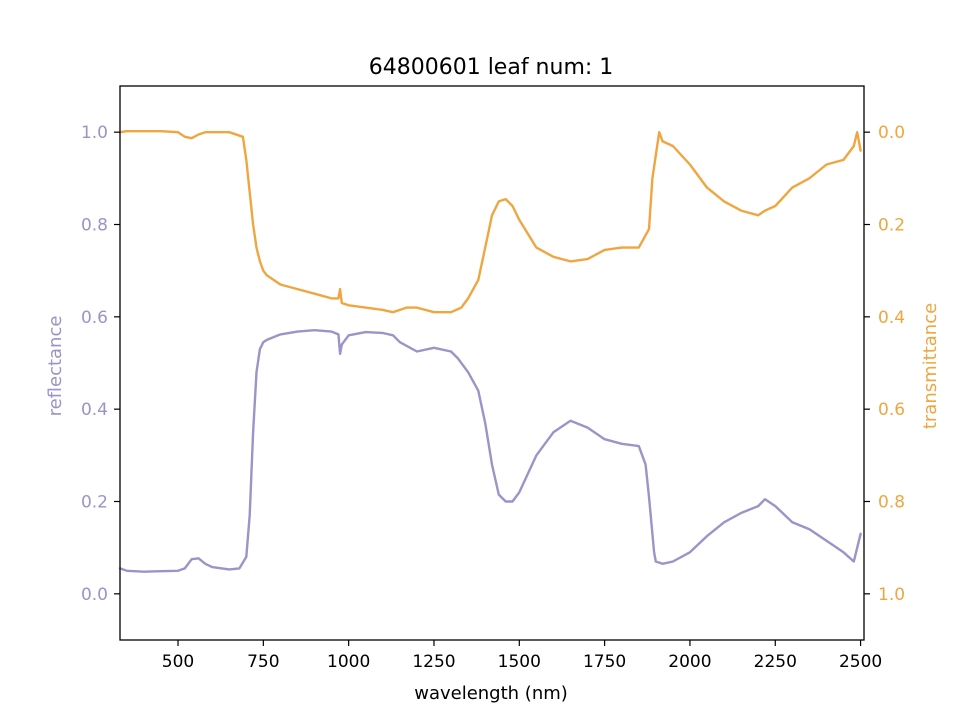  Describe the element at coordinates (930, 366) in the screenshot. I see `right-axis-label: transmittance` at that location.